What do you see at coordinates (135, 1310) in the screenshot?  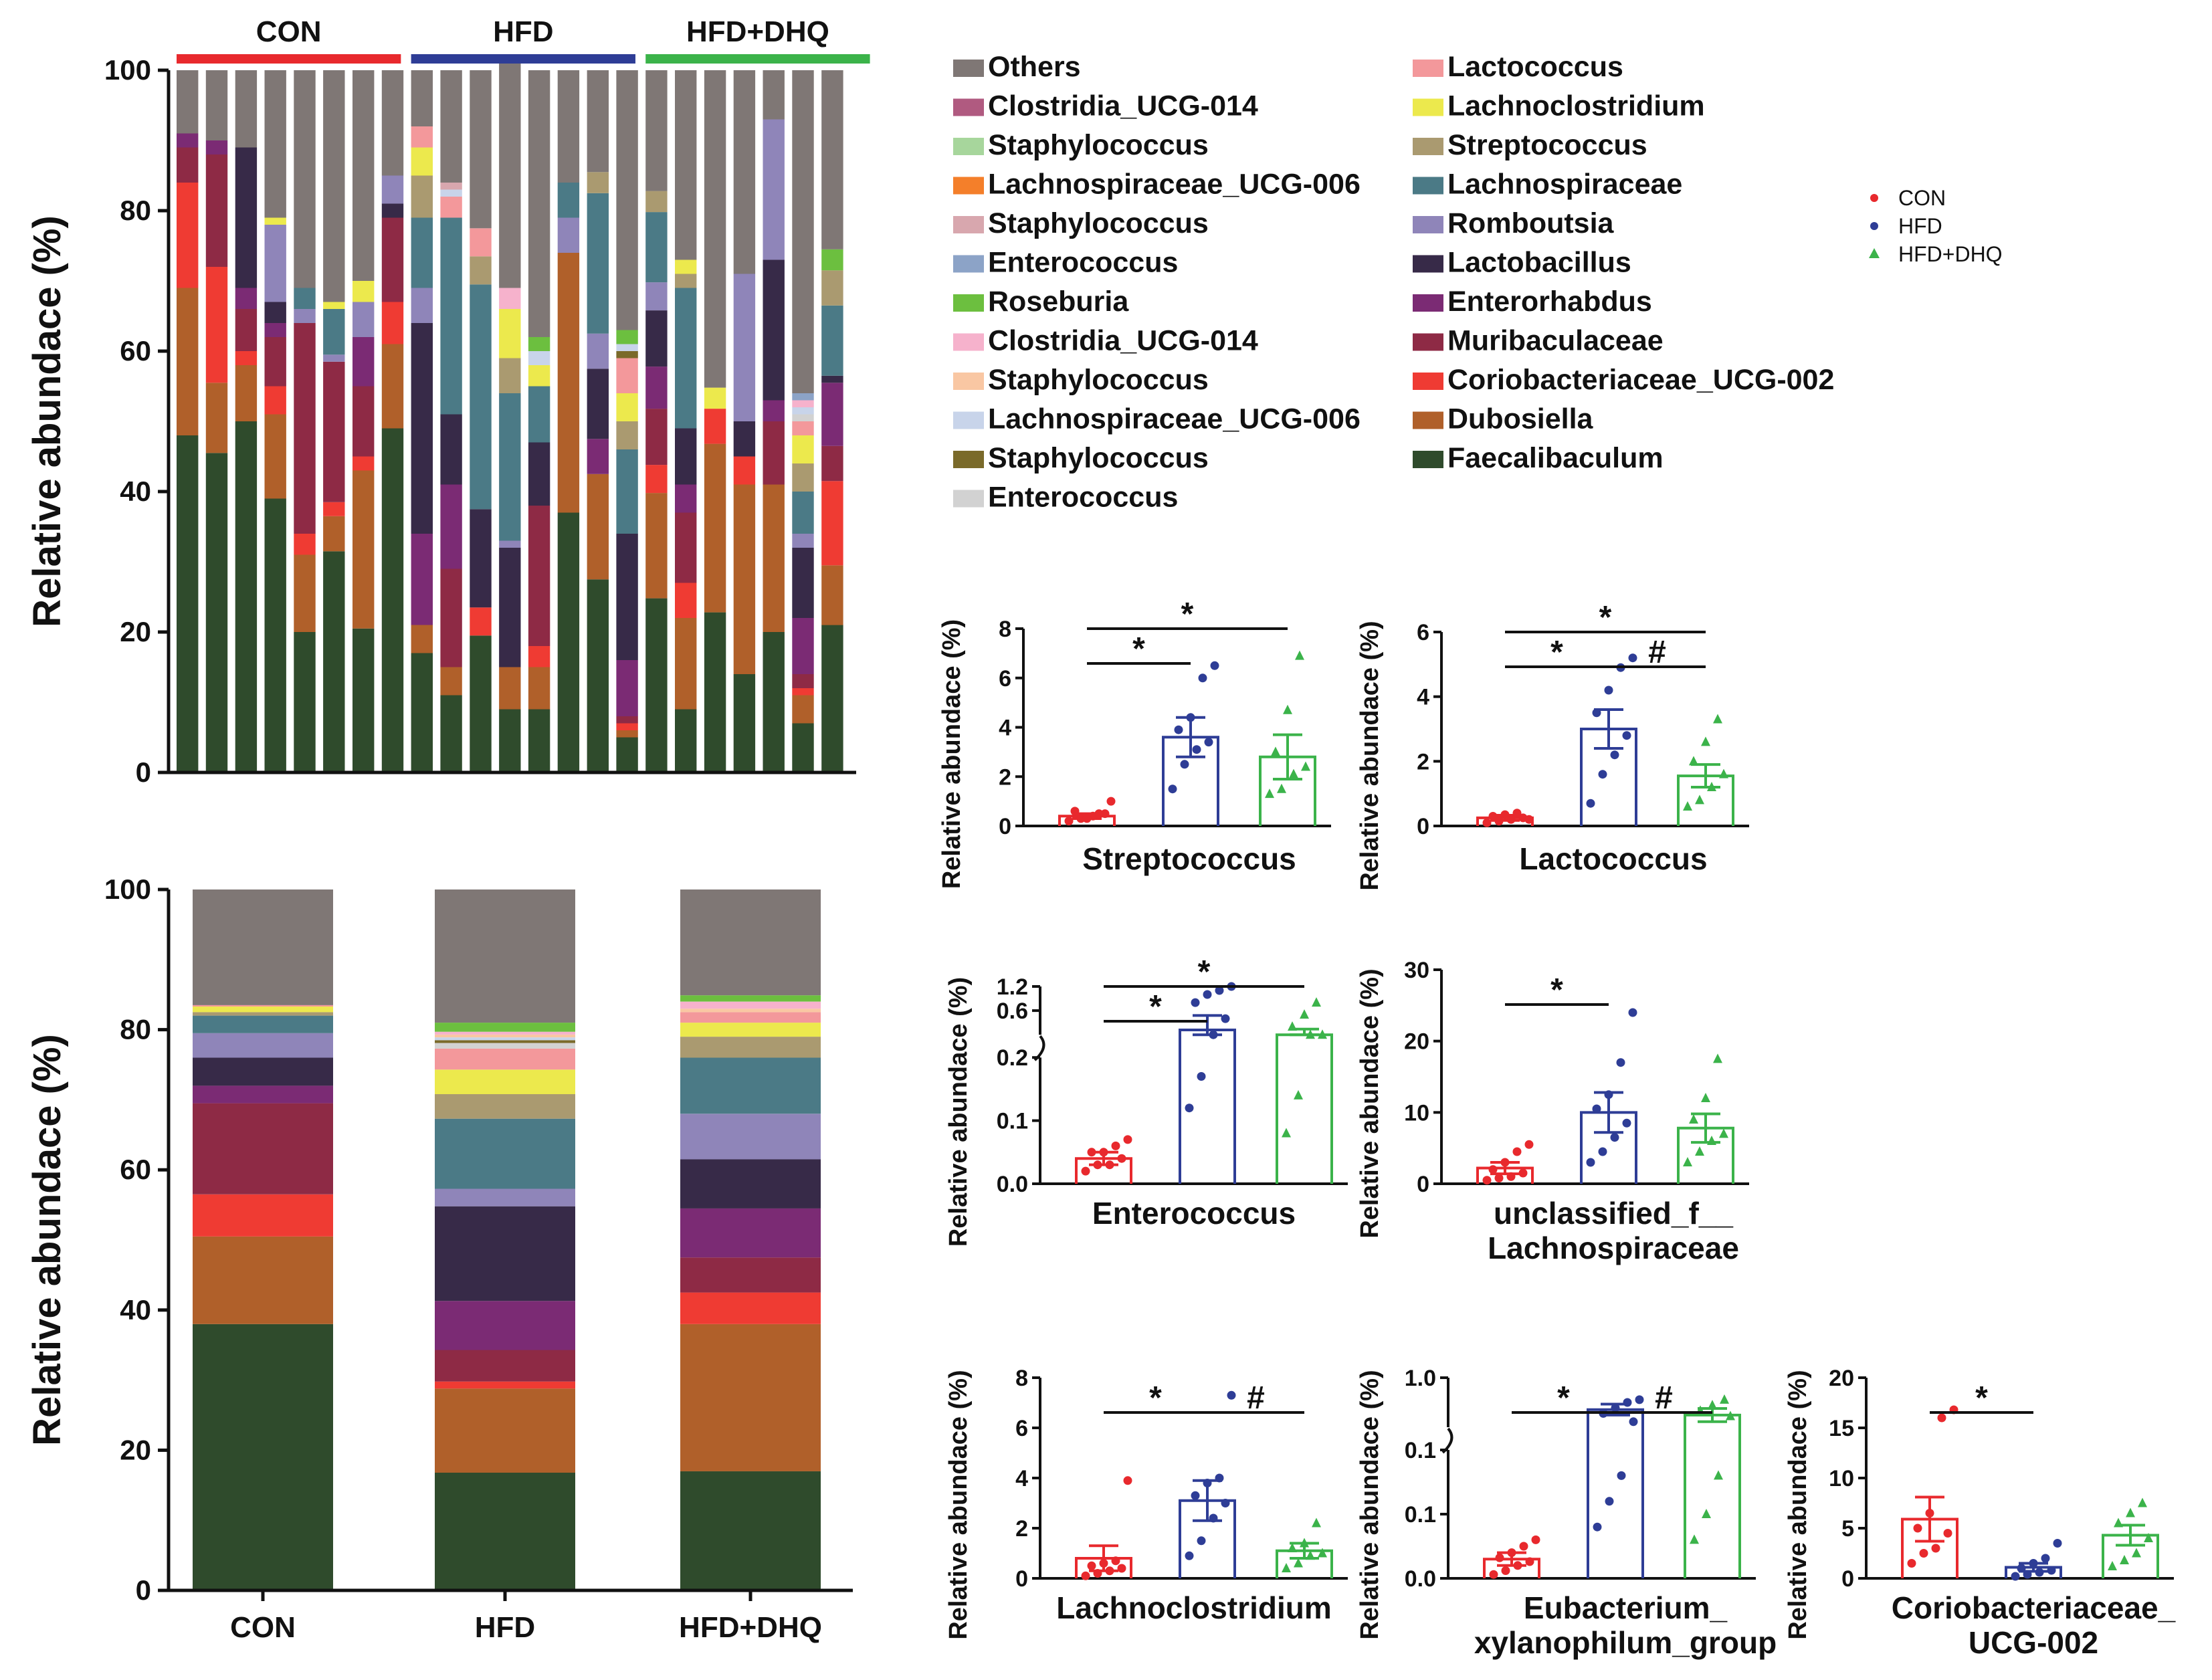 I see `y-tick-label: 40` at bounding box center [135, 1310].